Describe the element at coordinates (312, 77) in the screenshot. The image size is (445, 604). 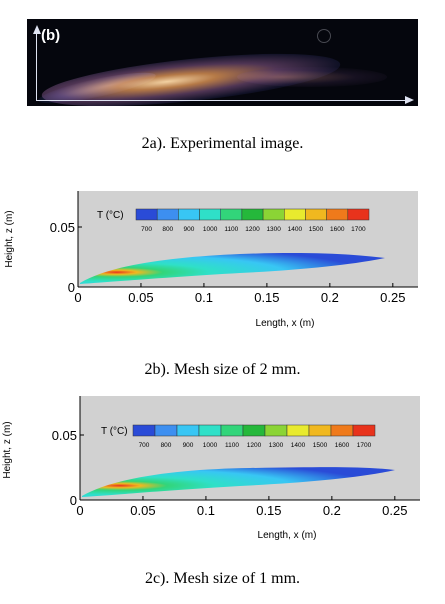
I see `flame-tail` at that location.